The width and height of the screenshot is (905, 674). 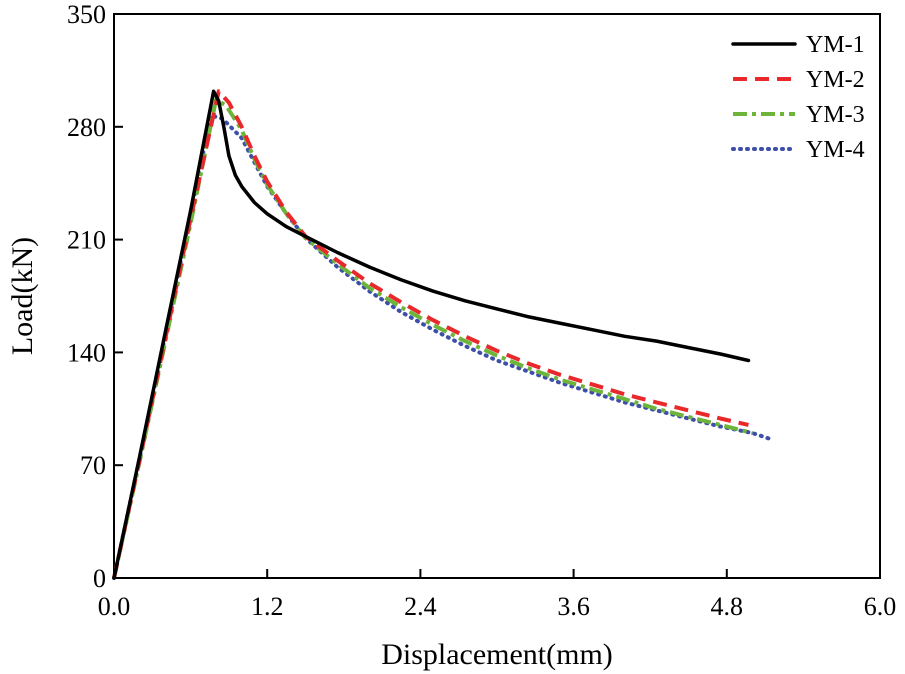 What do you see at coordinates (86, 127) in the screenshot?
I see `y-tick-label: 280` at bounding box center [86, 127].